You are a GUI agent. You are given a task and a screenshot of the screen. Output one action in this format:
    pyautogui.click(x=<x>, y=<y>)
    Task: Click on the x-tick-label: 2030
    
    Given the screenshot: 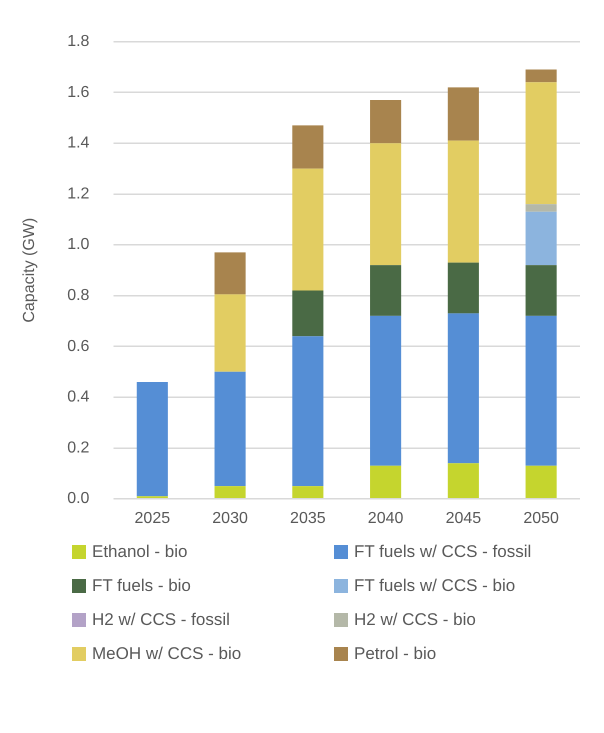 What is the action you would take?
    pyautogui.click(x=230, y=518)
    